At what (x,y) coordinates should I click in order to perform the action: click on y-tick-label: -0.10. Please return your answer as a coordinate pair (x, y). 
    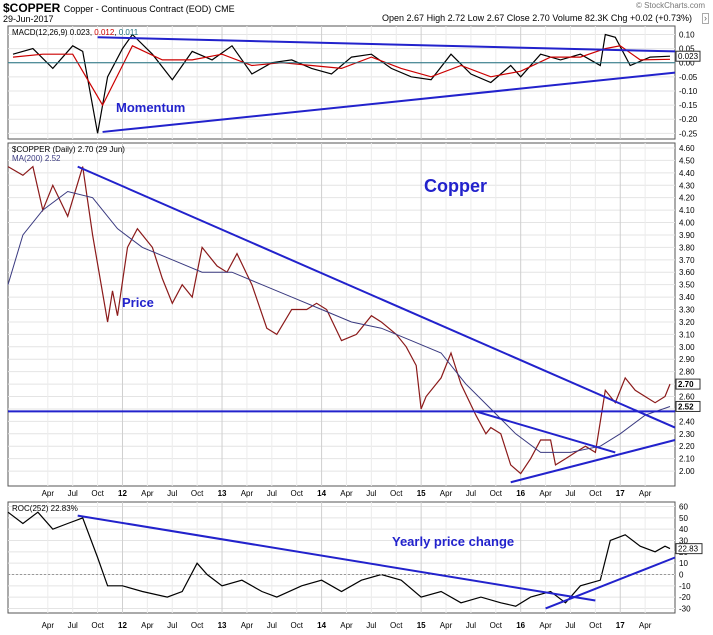
    Looking at the image, I should click on (688, 91).